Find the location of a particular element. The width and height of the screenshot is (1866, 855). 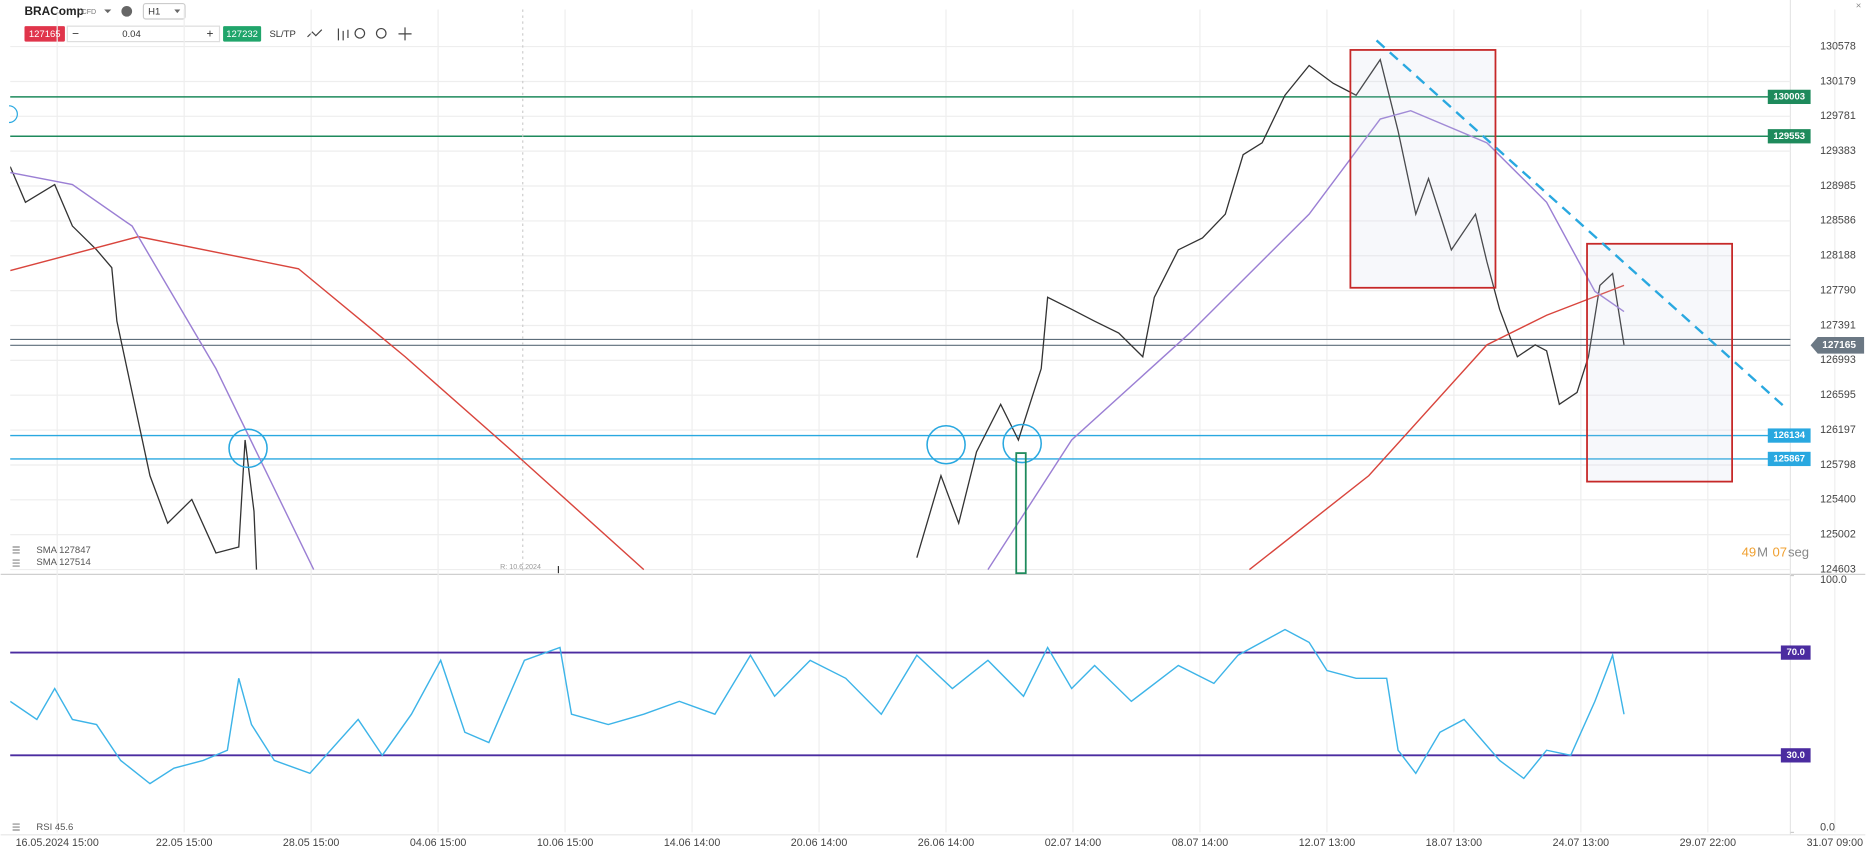

timer-minutes-unit: M is located at coordinates (1762, 551).